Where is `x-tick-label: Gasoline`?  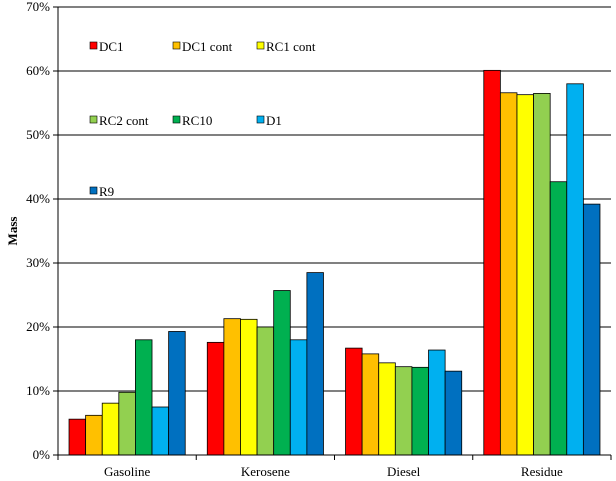
x-tick-label: Gasoline is located at coordinates (127, 471).